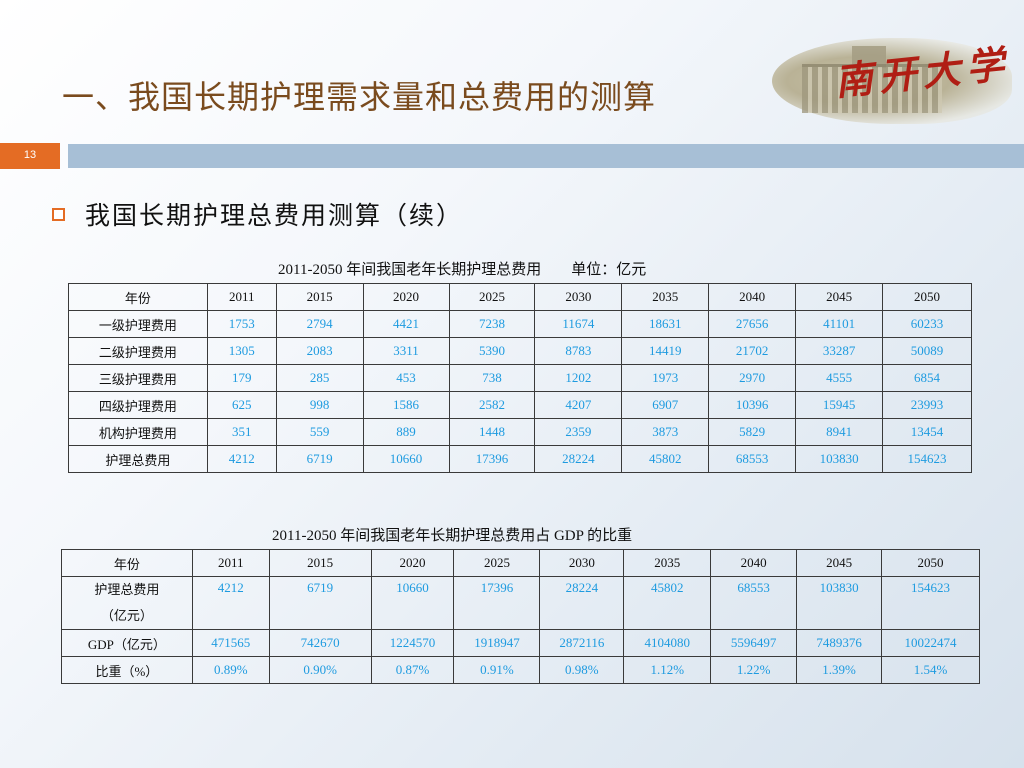  I want to click on value-cell: 4555, so click(839, 378).